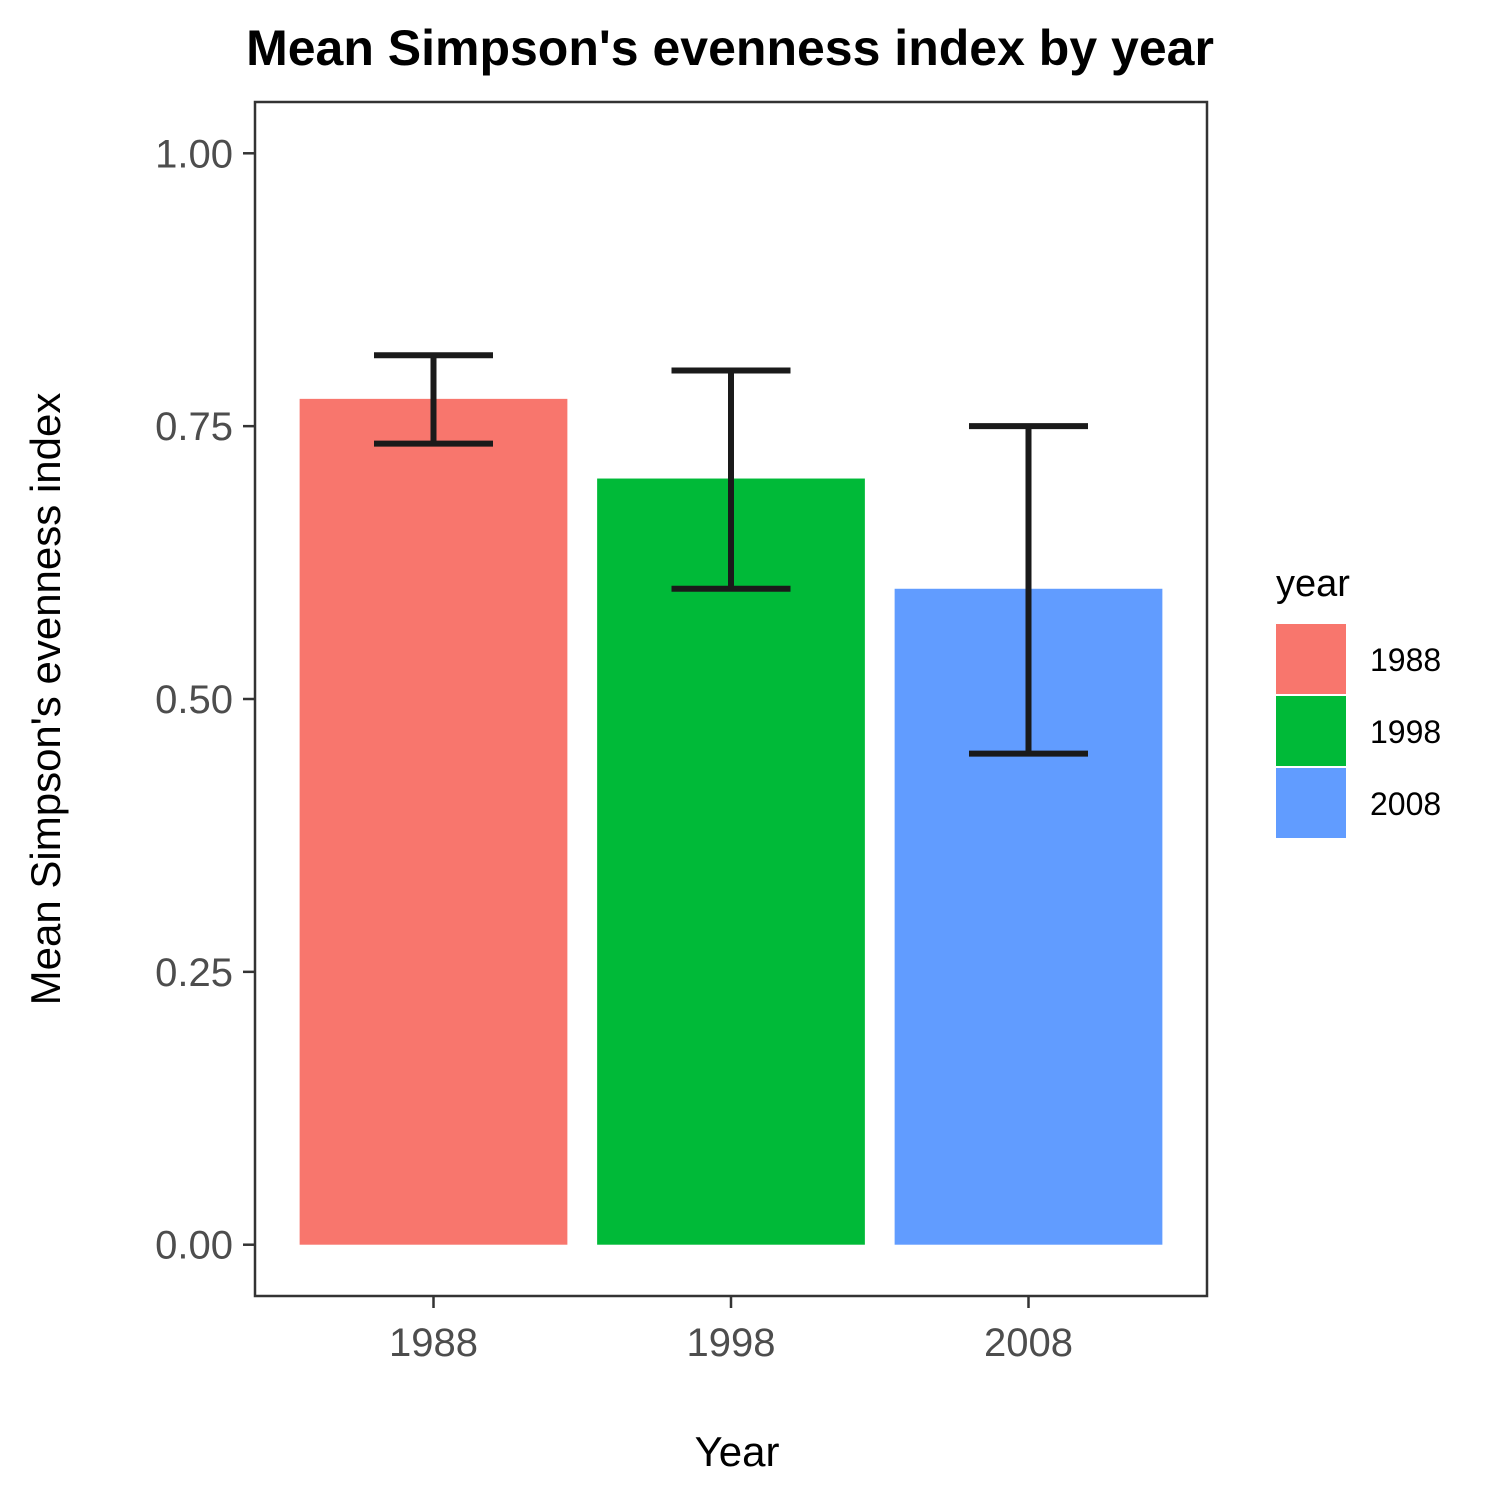  I want to click on bar-1998, so click(731, 861).